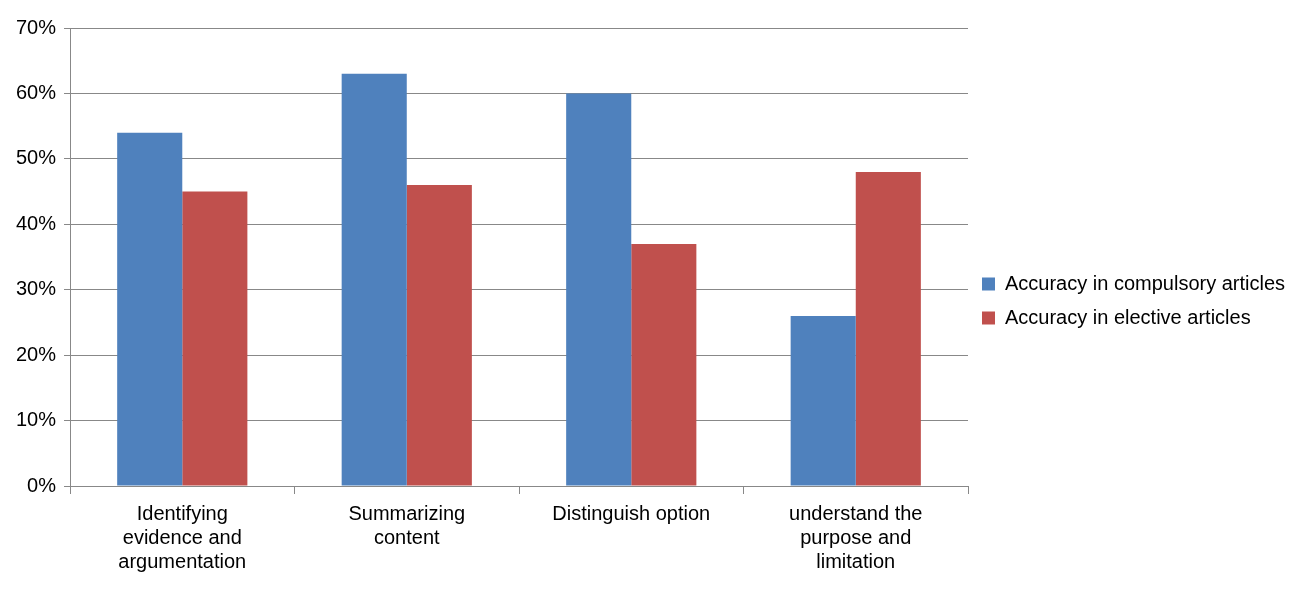  Describe the element at coordinates (182, 536) in the screenshot. I see `x-tick-label: Identifying evidence and argumentation` at that location.